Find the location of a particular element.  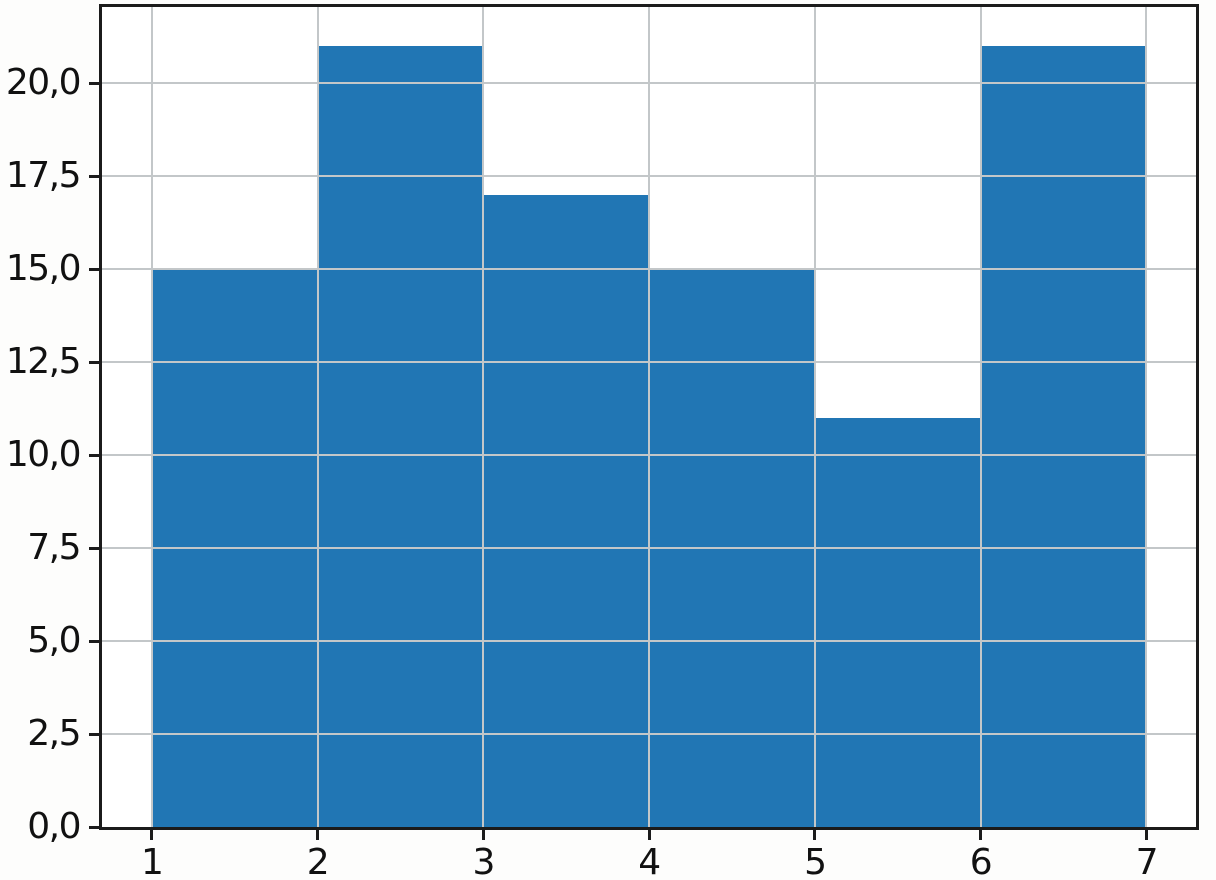

y-tick-label: 15,0 is located at coordinates (43, 269).